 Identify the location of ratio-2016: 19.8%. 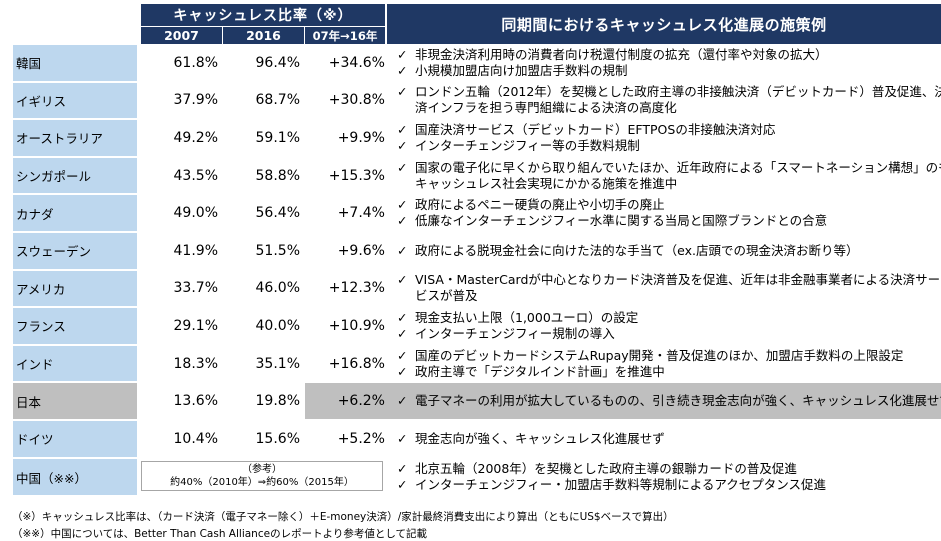
(277, 401).